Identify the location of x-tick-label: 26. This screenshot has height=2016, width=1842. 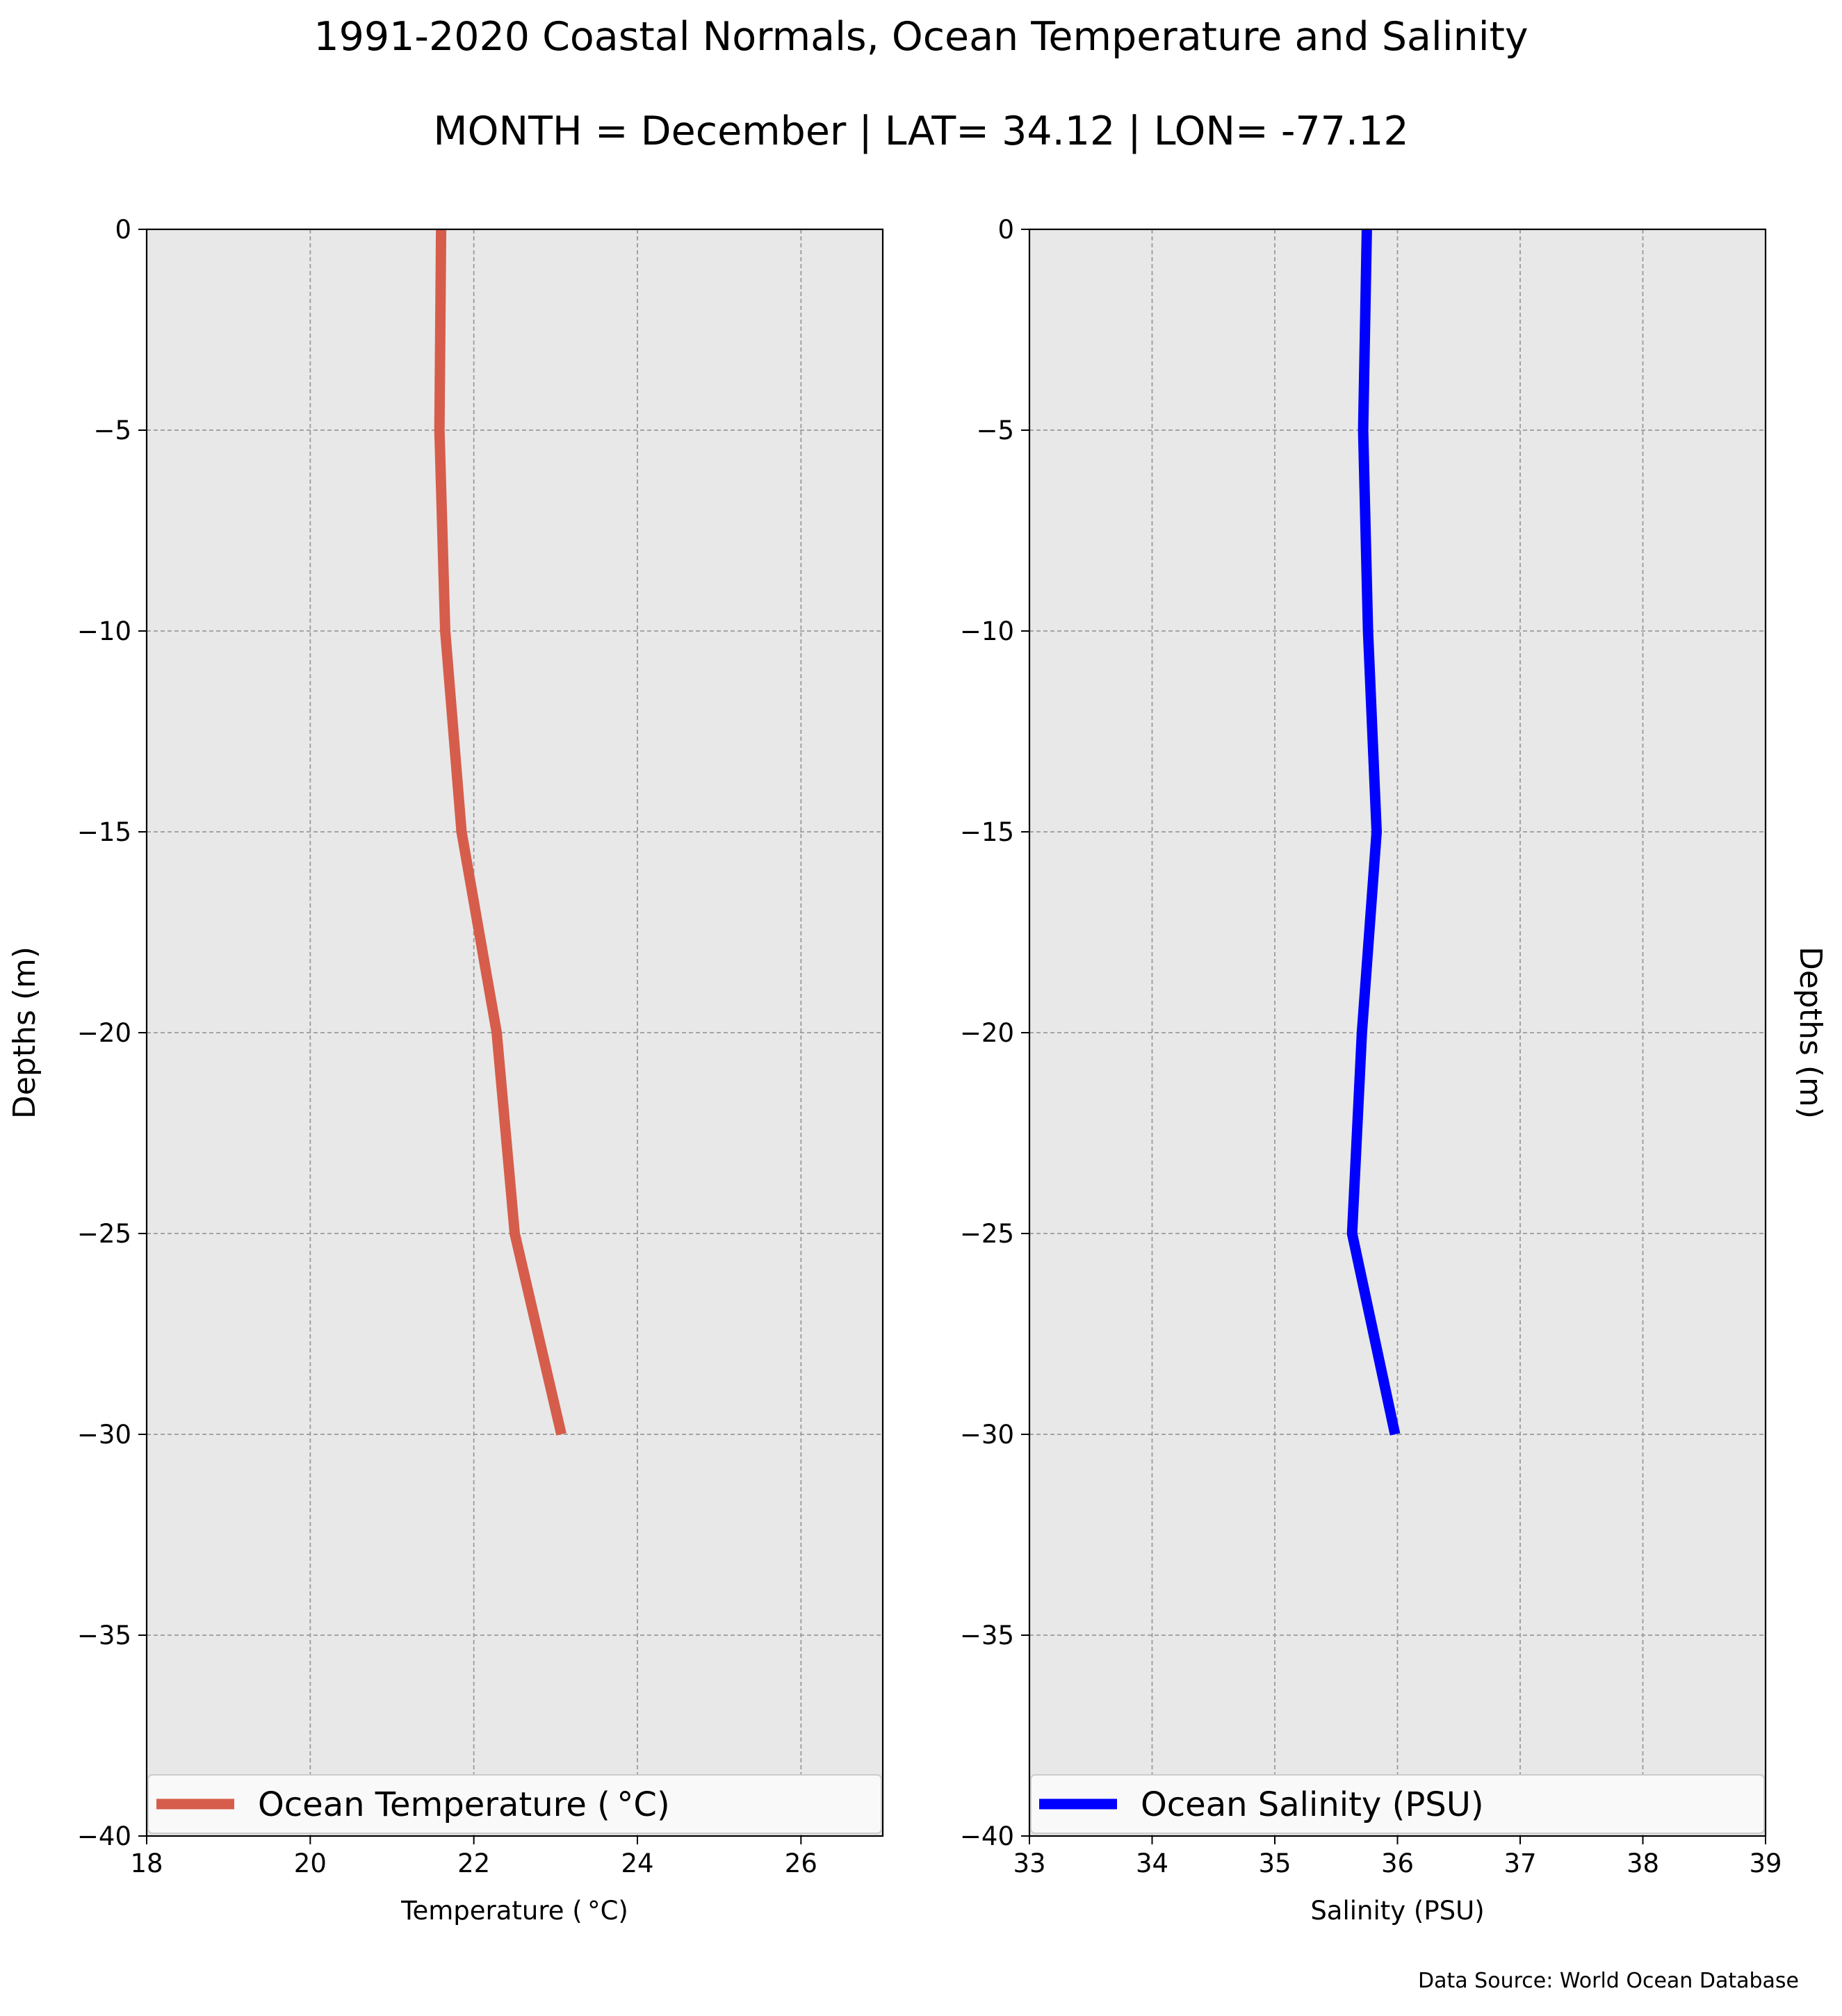
(801, 1864).